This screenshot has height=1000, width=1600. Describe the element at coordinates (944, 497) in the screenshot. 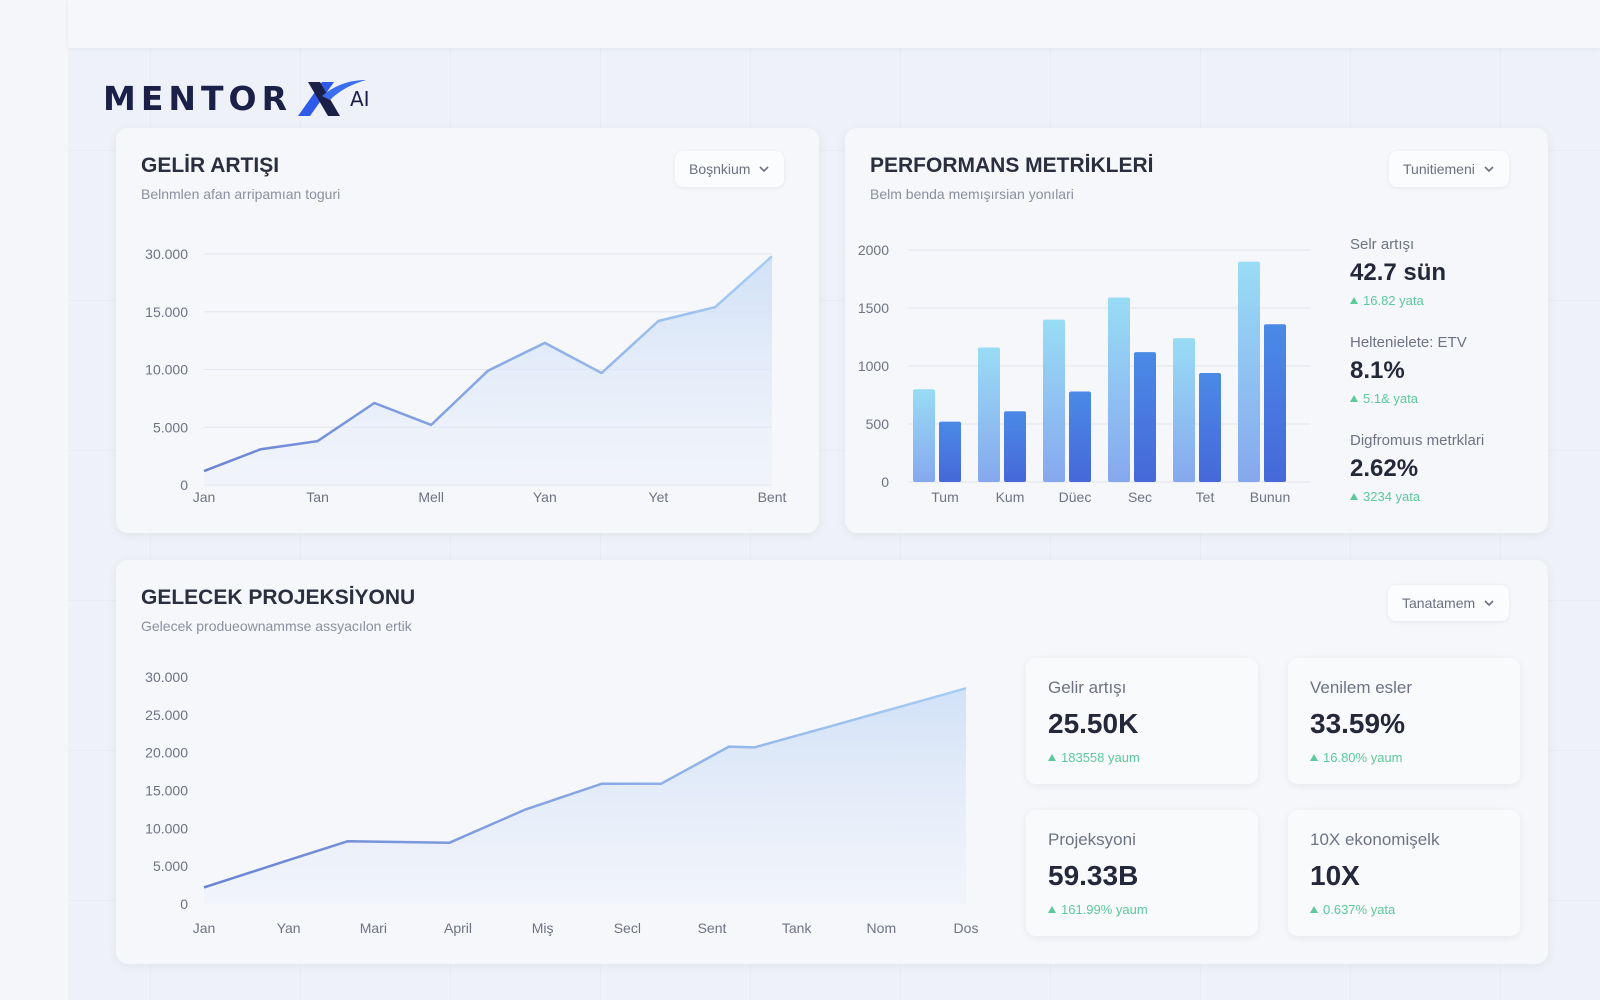

I see `x-tick-label: Tum` at that location.